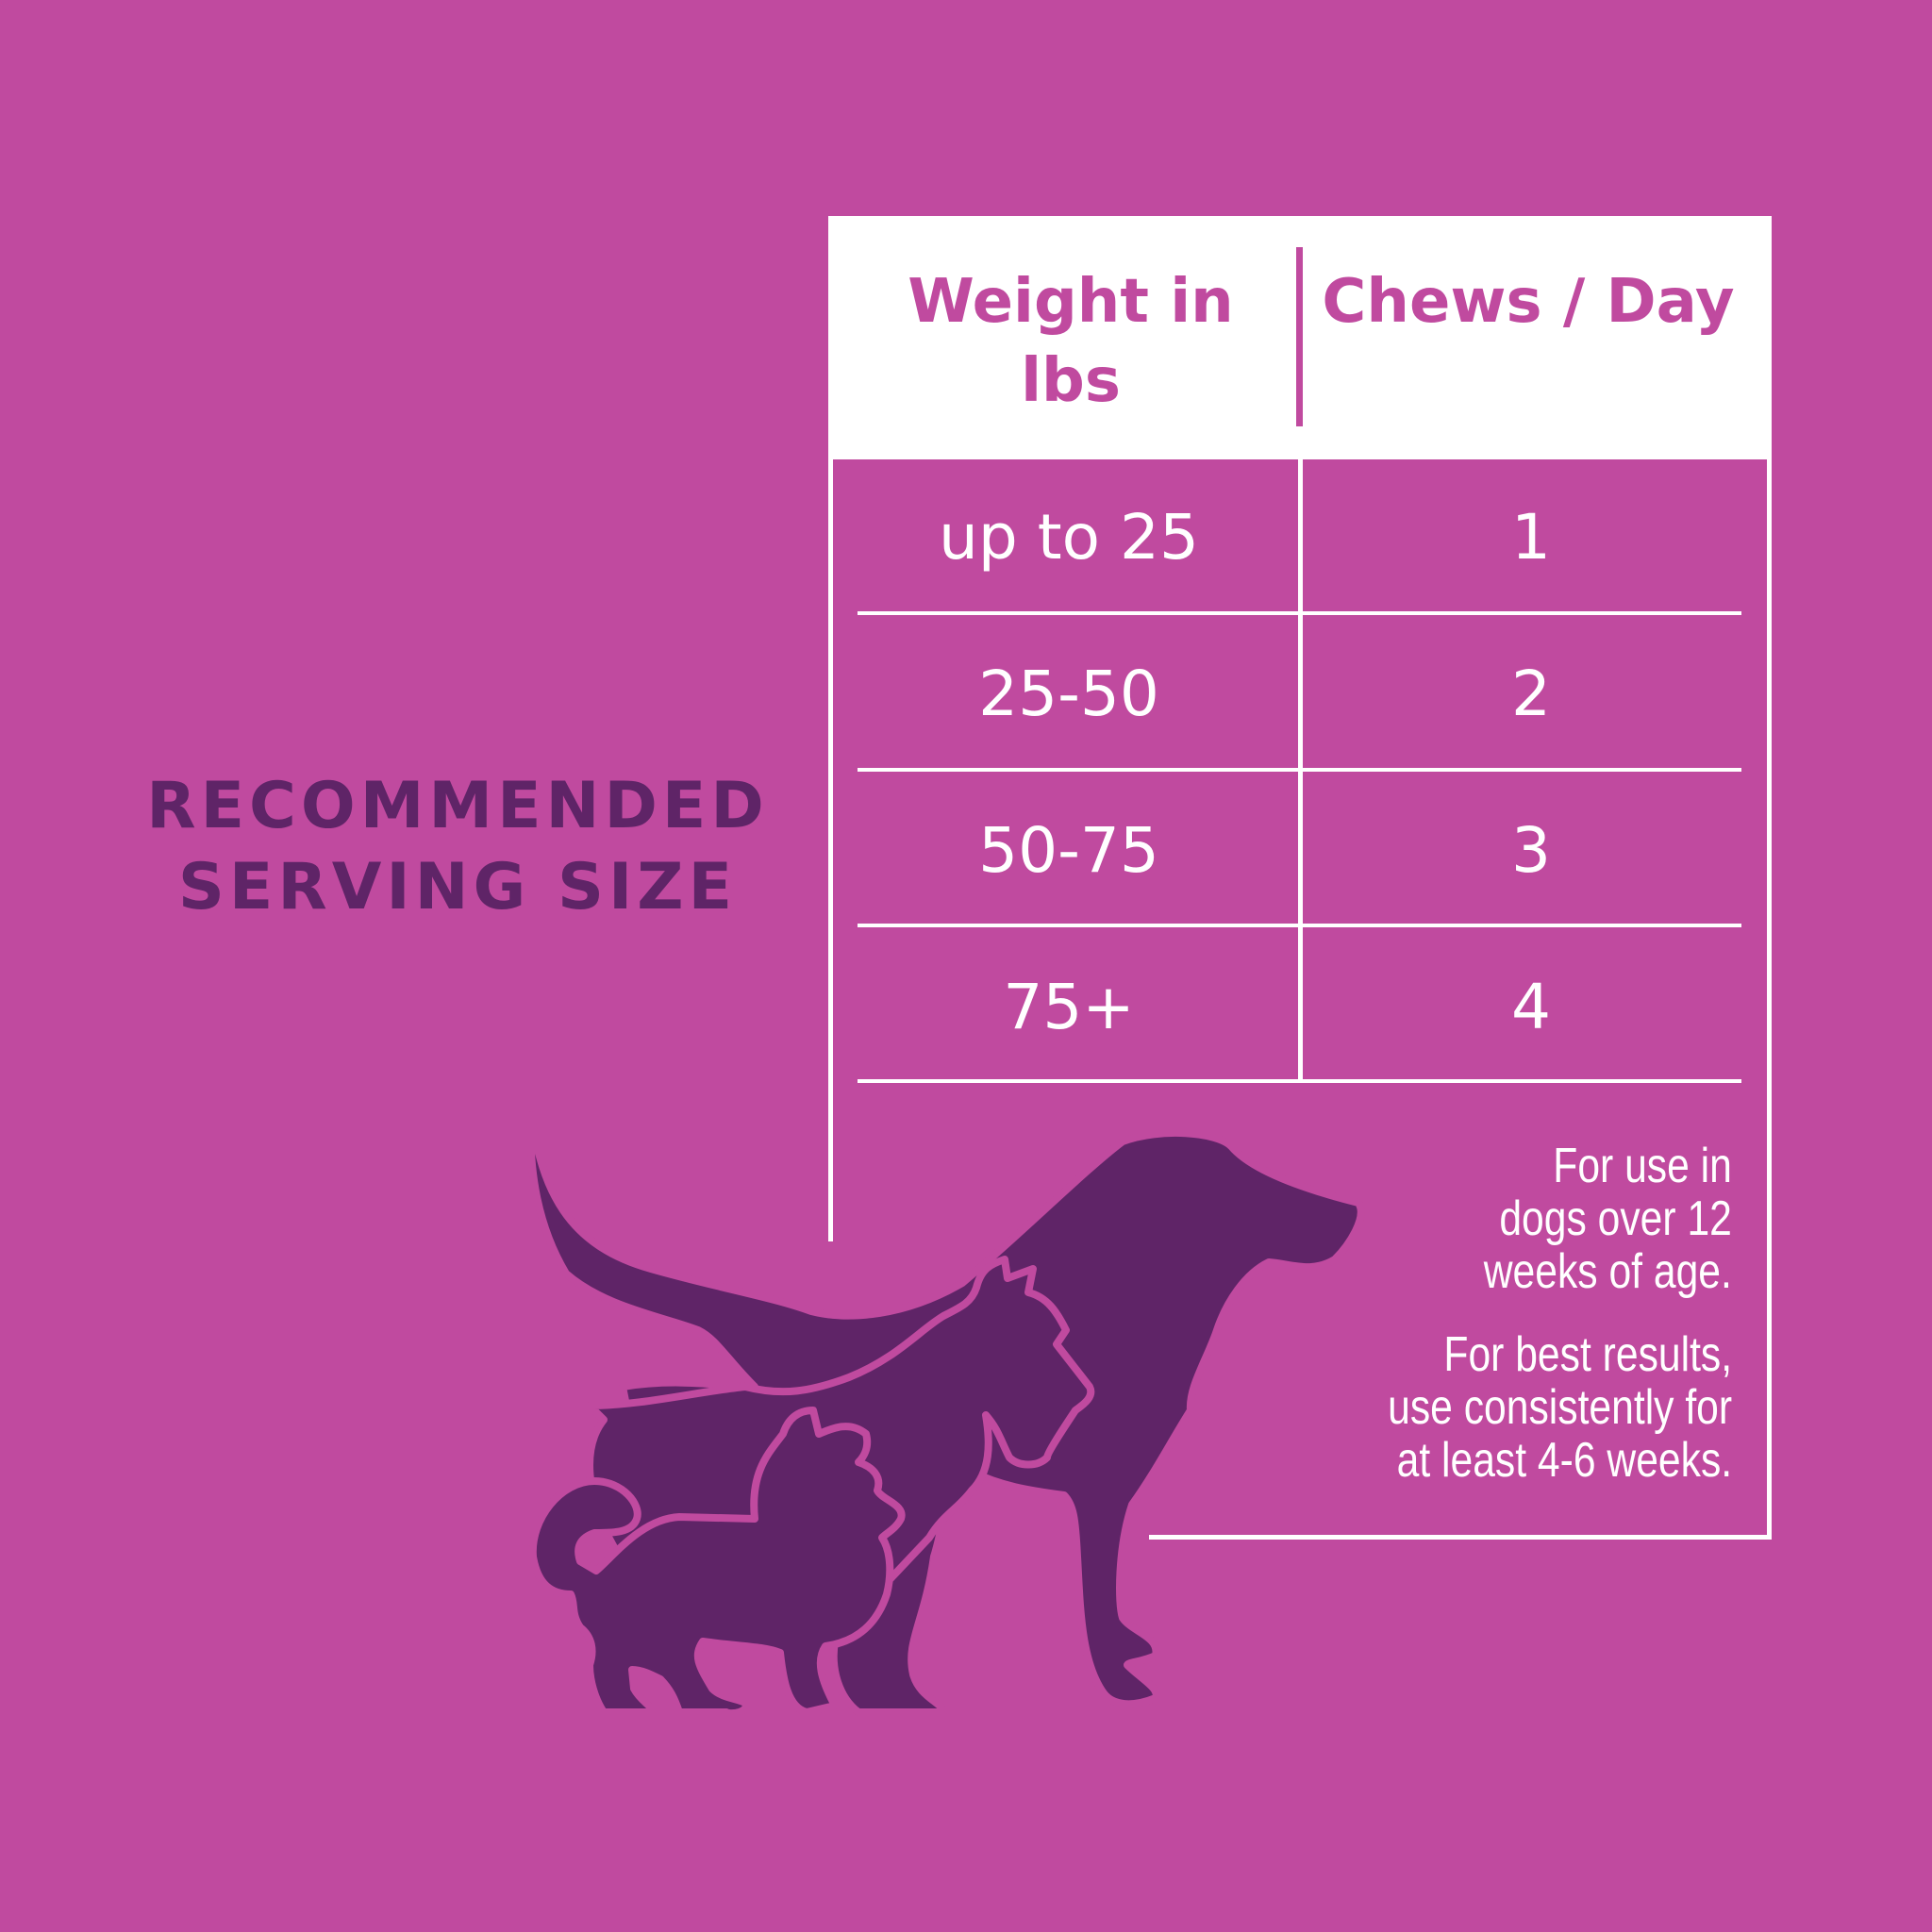  Describe the element at coordinates (1564, 1461) in the screenshot. I see `note-line: at least 4-6 weeks.` at that location.